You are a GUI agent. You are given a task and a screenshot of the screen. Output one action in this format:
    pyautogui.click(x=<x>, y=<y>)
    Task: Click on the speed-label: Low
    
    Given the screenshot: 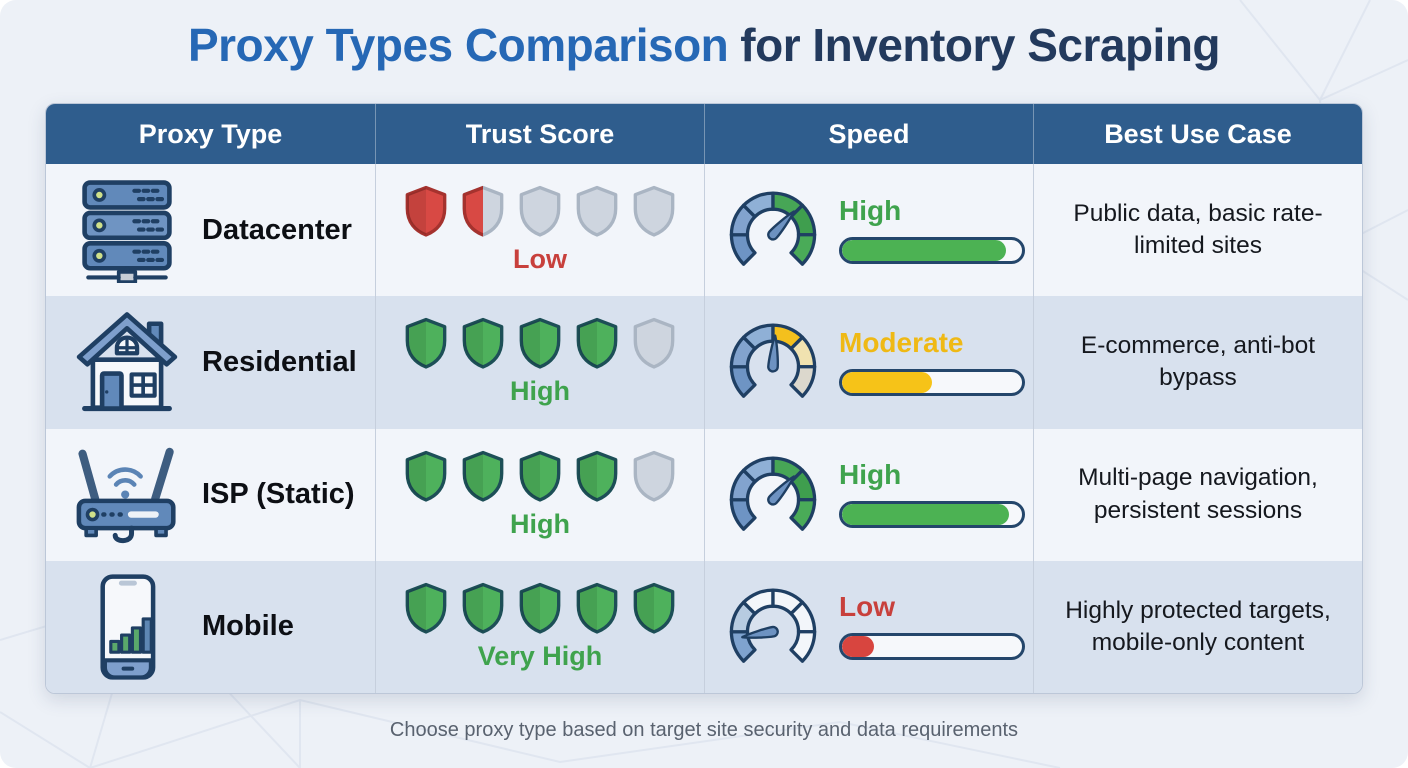 What is the action you would take?
    pyautogui.click(x=867, y=607)
    